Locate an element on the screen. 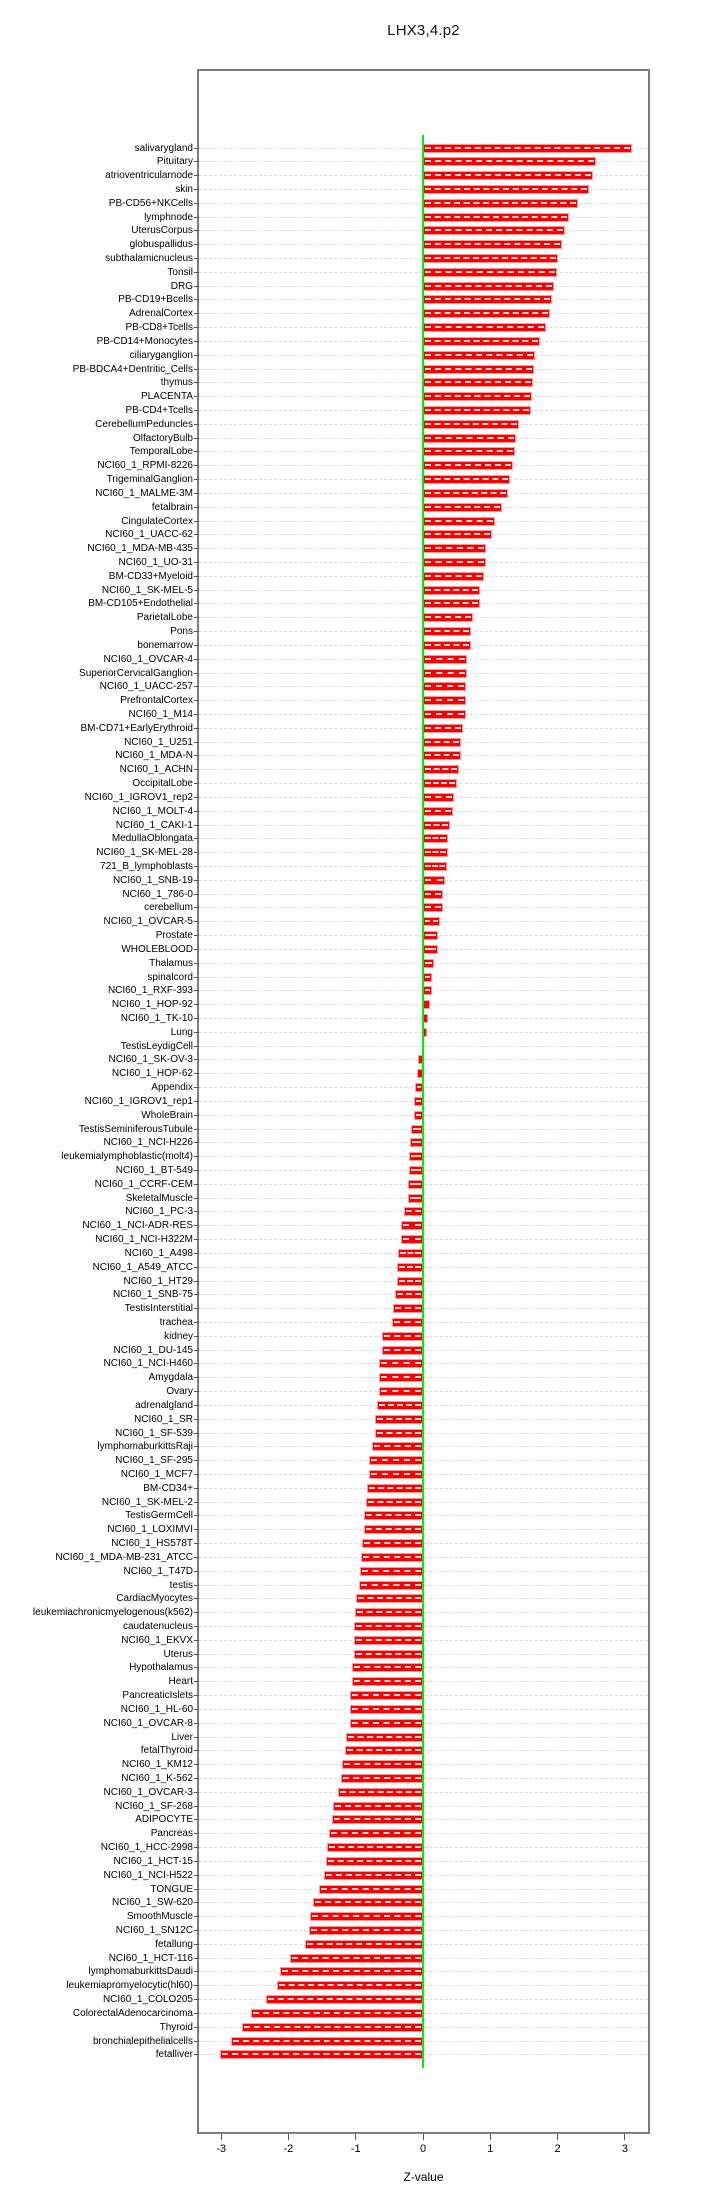 The width and height of the screenshot is (720, 2205). category-label: TestisGermCell is located at coordinates (159, 1516).